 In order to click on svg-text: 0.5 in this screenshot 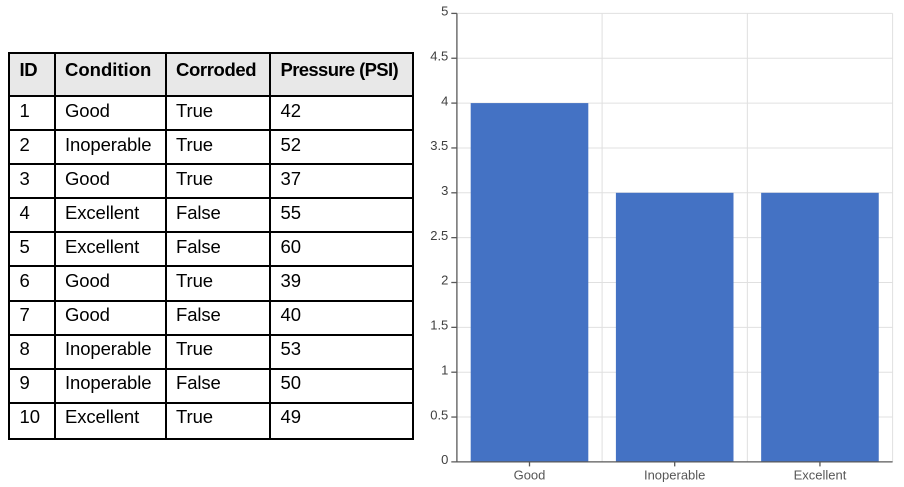, I will do `click(439, 414)`.